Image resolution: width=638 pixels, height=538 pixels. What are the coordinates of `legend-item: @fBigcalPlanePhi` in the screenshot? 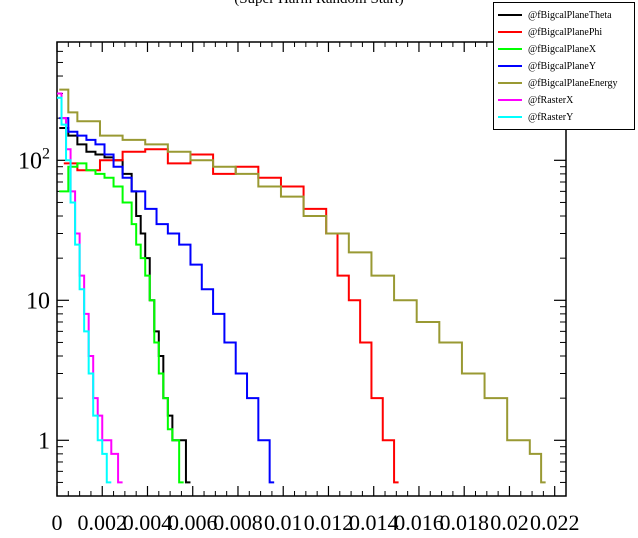 It's located at (550, 32).